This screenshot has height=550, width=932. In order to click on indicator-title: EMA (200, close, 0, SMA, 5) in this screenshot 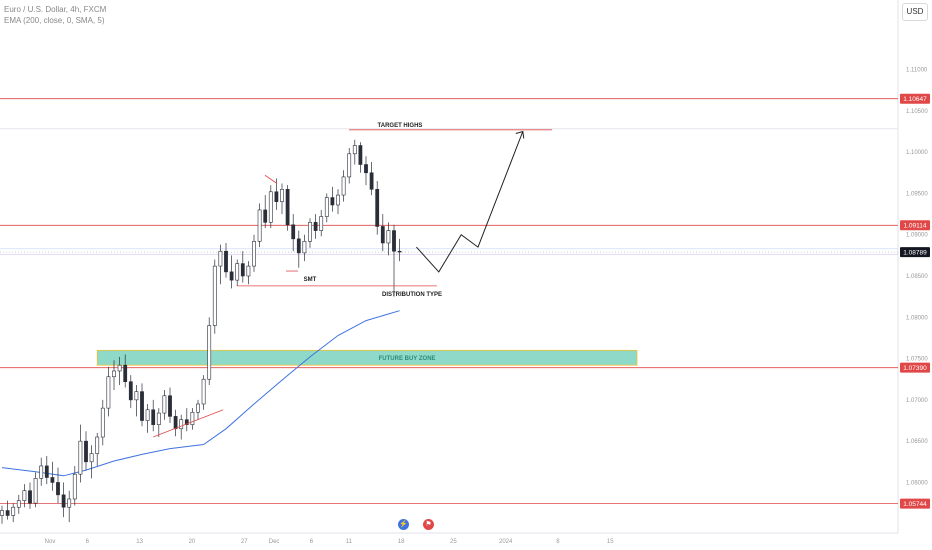, I will do `click(54, 20)`.